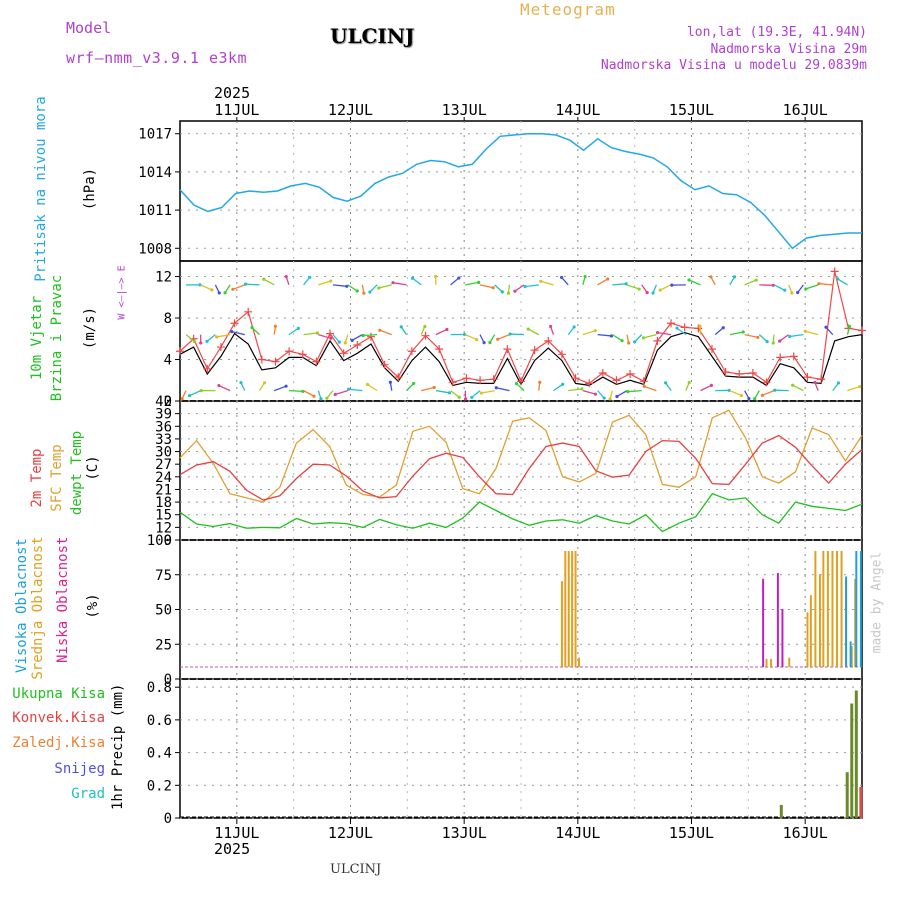 Image resolution: width=900 pixels, height=900 pixels. I want to click on model-label: Model, so click(89, 28).